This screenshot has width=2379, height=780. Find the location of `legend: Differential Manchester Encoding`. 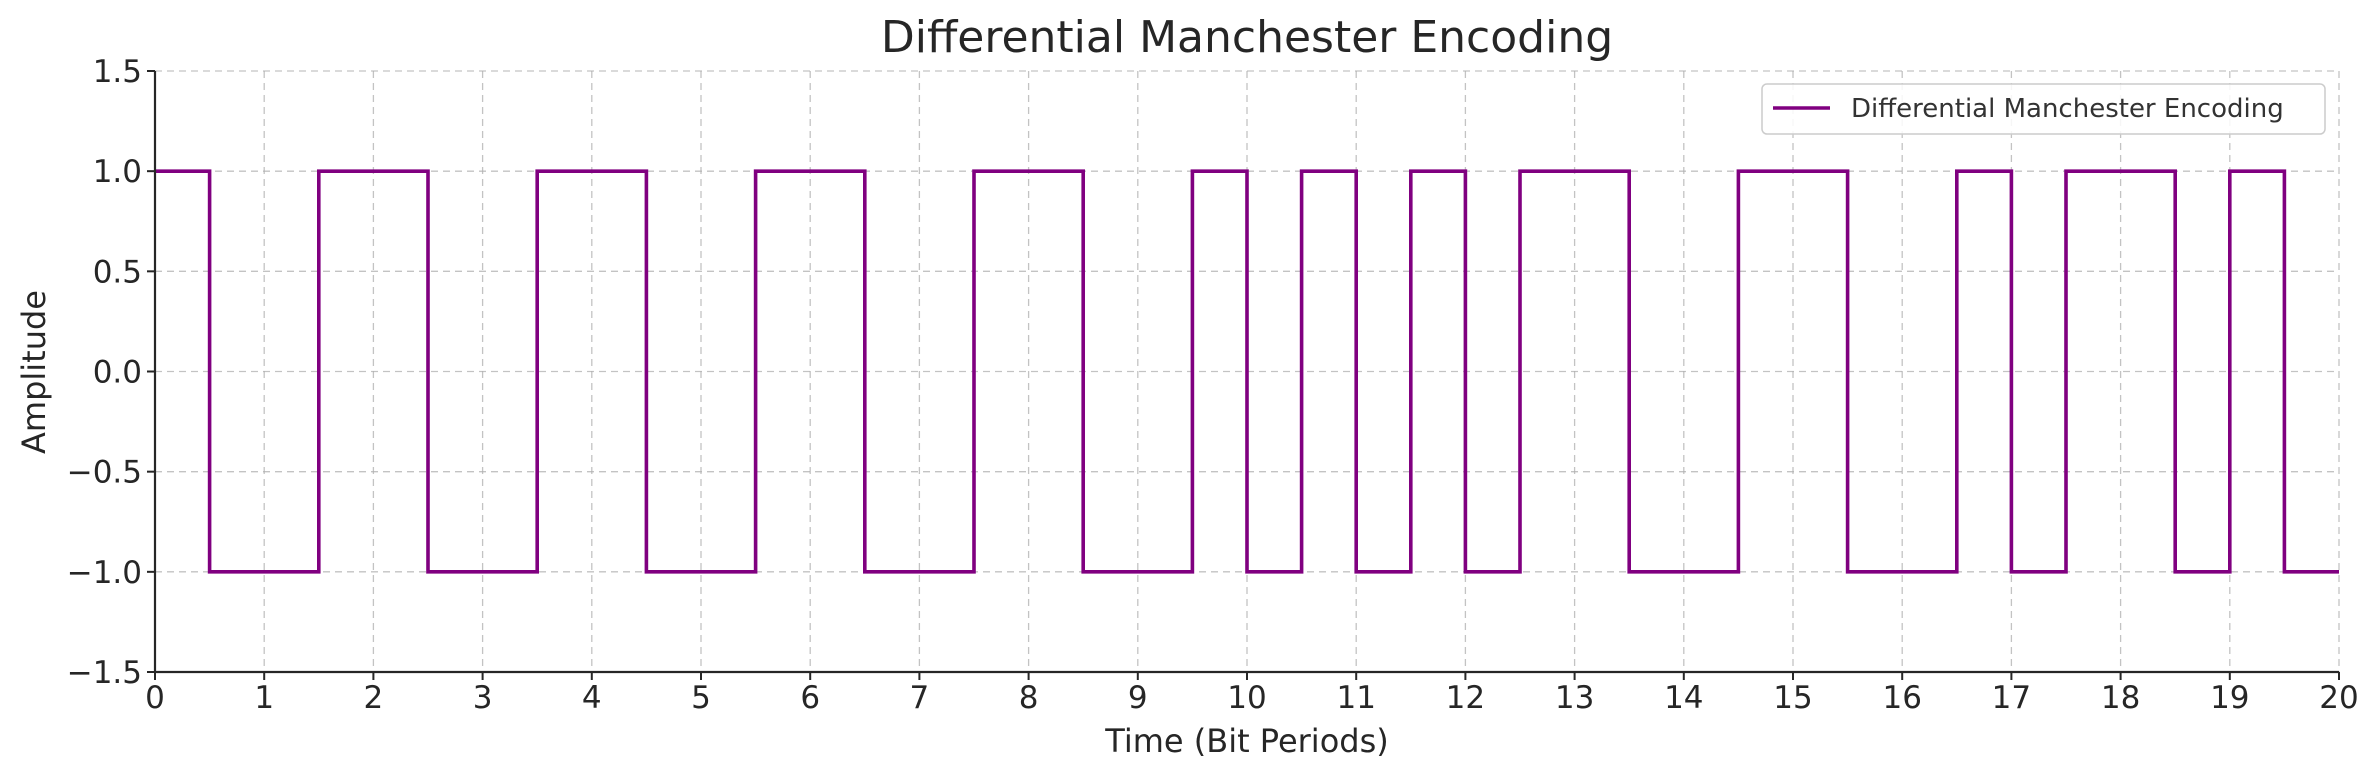

legend: Differential Manchester Encoding is located at coordinates (2043, 109).